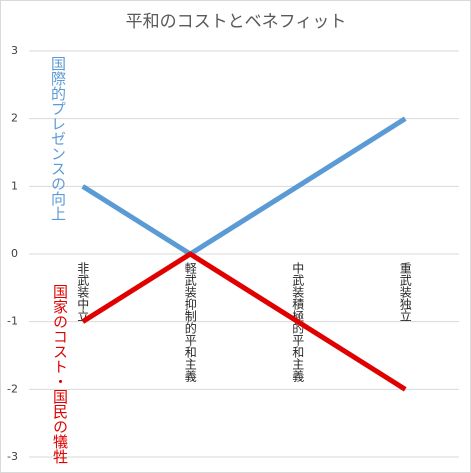 Image resolution: width=471 pixels, height=473 pixels. What do you see at coordinates (12, 388) in the screenshot?
I see `y-tick-label: -2` at bounding box center [12, 388].